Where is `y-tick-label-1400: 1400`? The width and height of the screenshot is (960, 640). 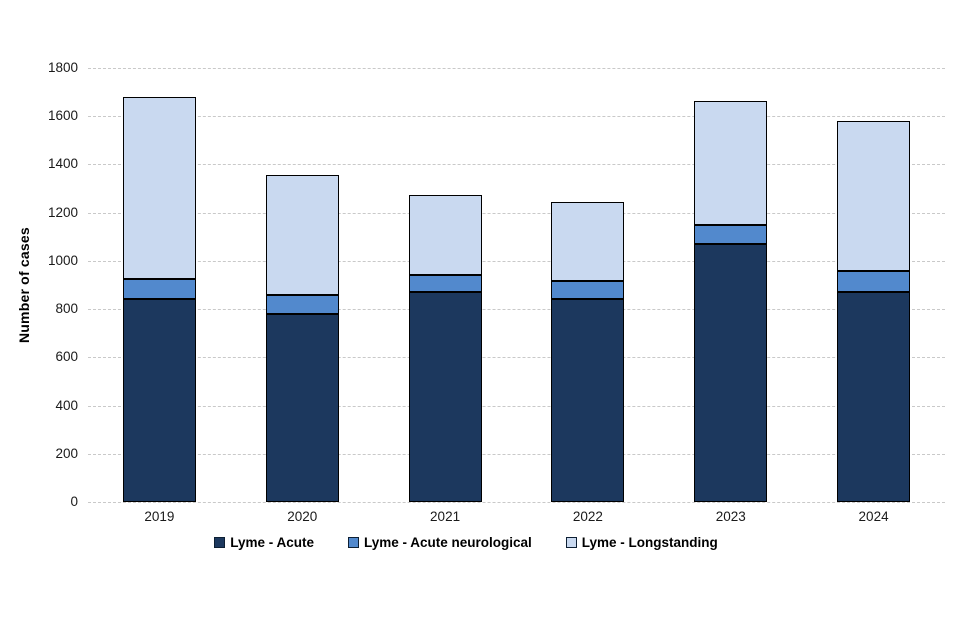
y-tick-label-1400: 1400 is located at coordinates (62, 164).